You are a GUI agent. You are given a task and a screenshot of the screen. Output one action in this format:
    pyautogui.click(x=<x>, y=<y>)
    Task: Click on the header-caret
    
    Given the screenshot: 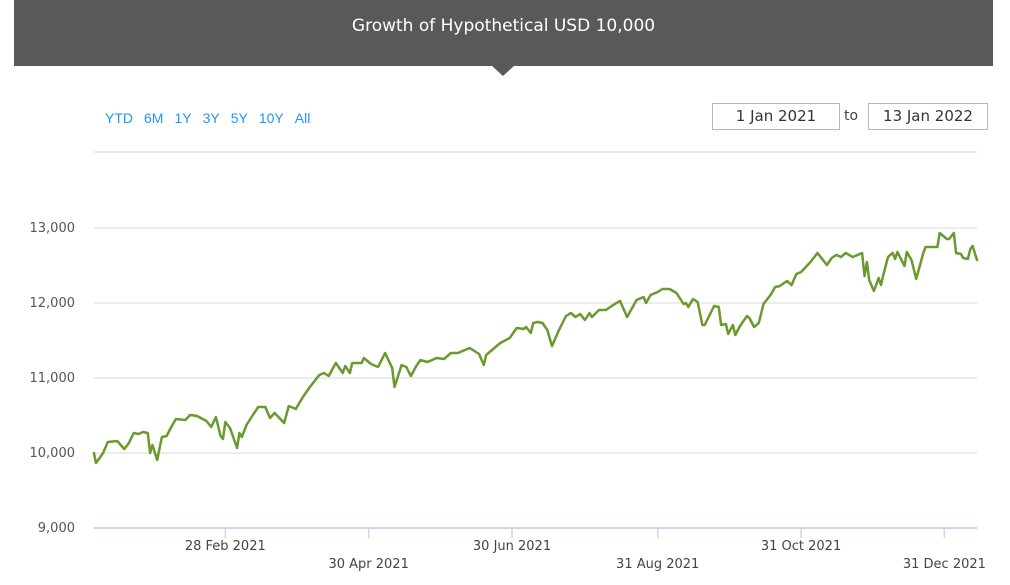 What is the action you would take?
    pyautogui.click(x=503, y=70)
    